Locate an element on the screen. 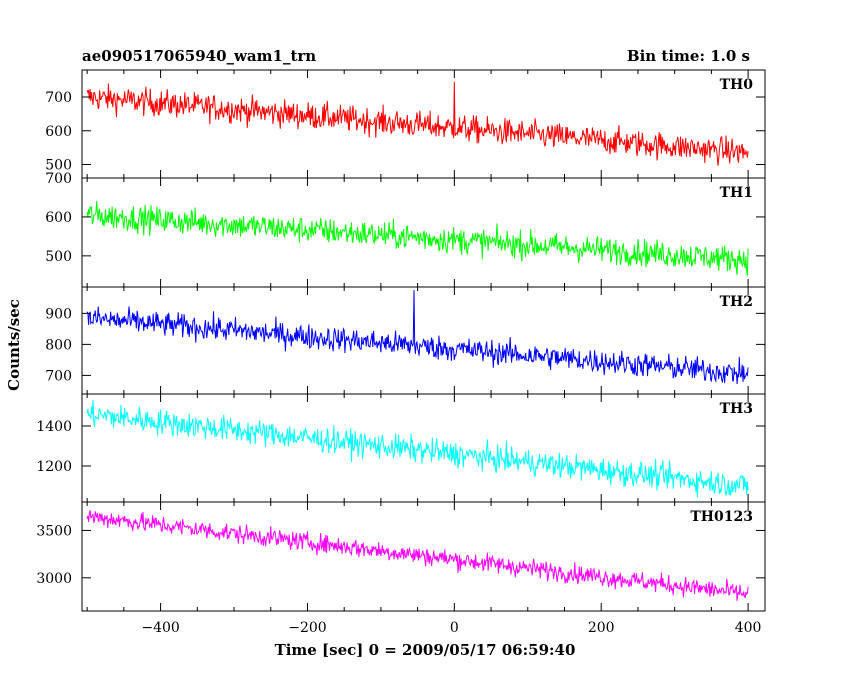 The width and height of the screenshot is (850, 680). panel-label: TH3 is located at coordinates (736, 409).